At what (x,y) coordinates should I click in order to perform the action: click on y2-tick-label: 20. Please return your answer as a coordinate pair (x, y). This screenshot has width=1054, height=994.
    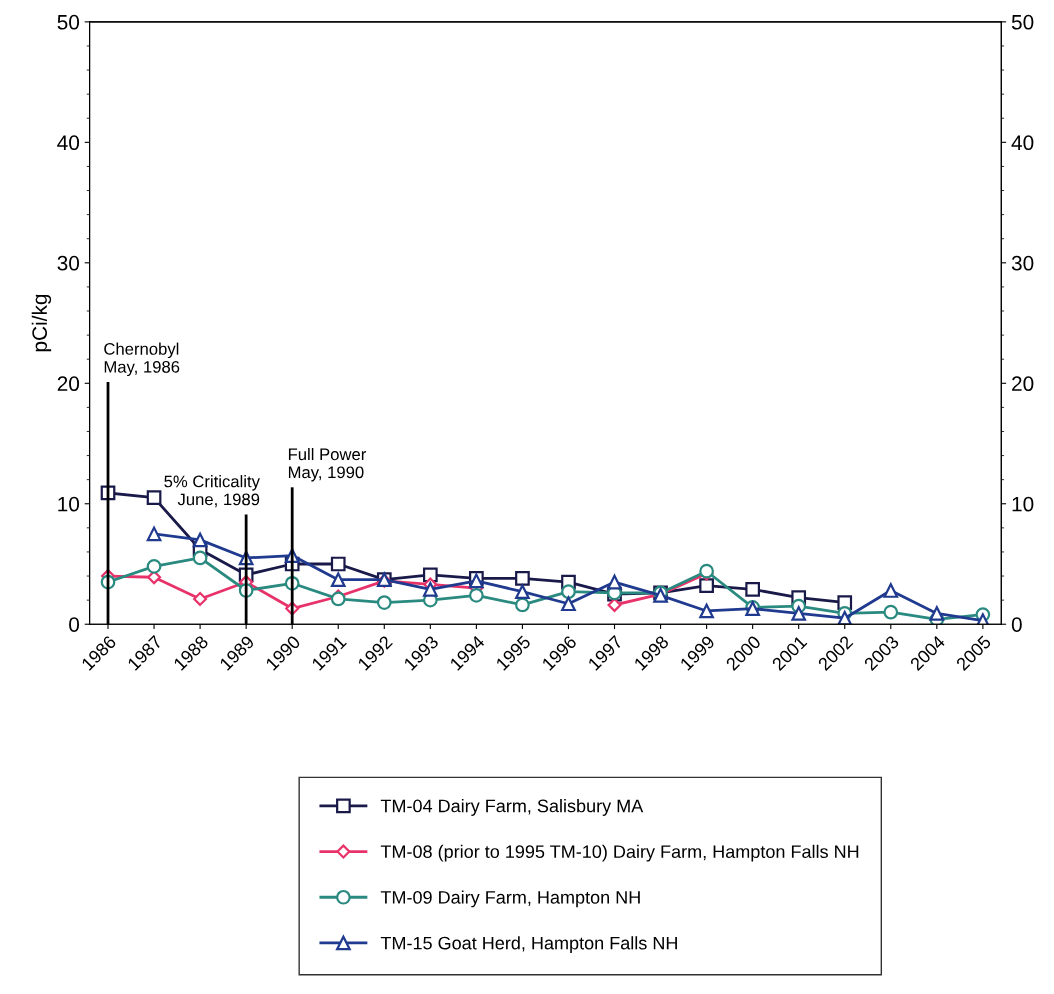
    Looking at the image, I should click on (1023, 384).